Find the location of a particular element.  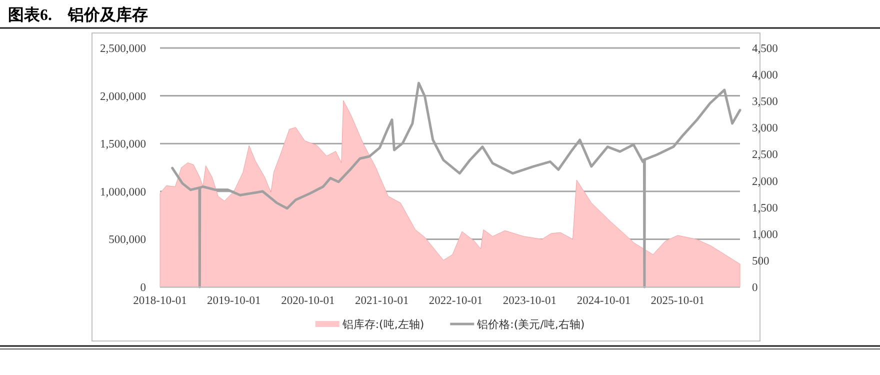

y2-tick-label: 0 is located at coordinates (755, 288).